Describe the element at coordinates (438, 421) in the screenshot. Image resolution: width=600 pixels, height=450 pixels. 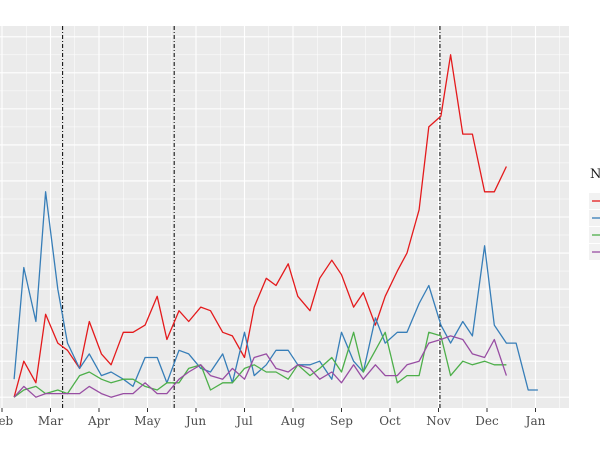
I see `x-tick-label: Nov` at that location.